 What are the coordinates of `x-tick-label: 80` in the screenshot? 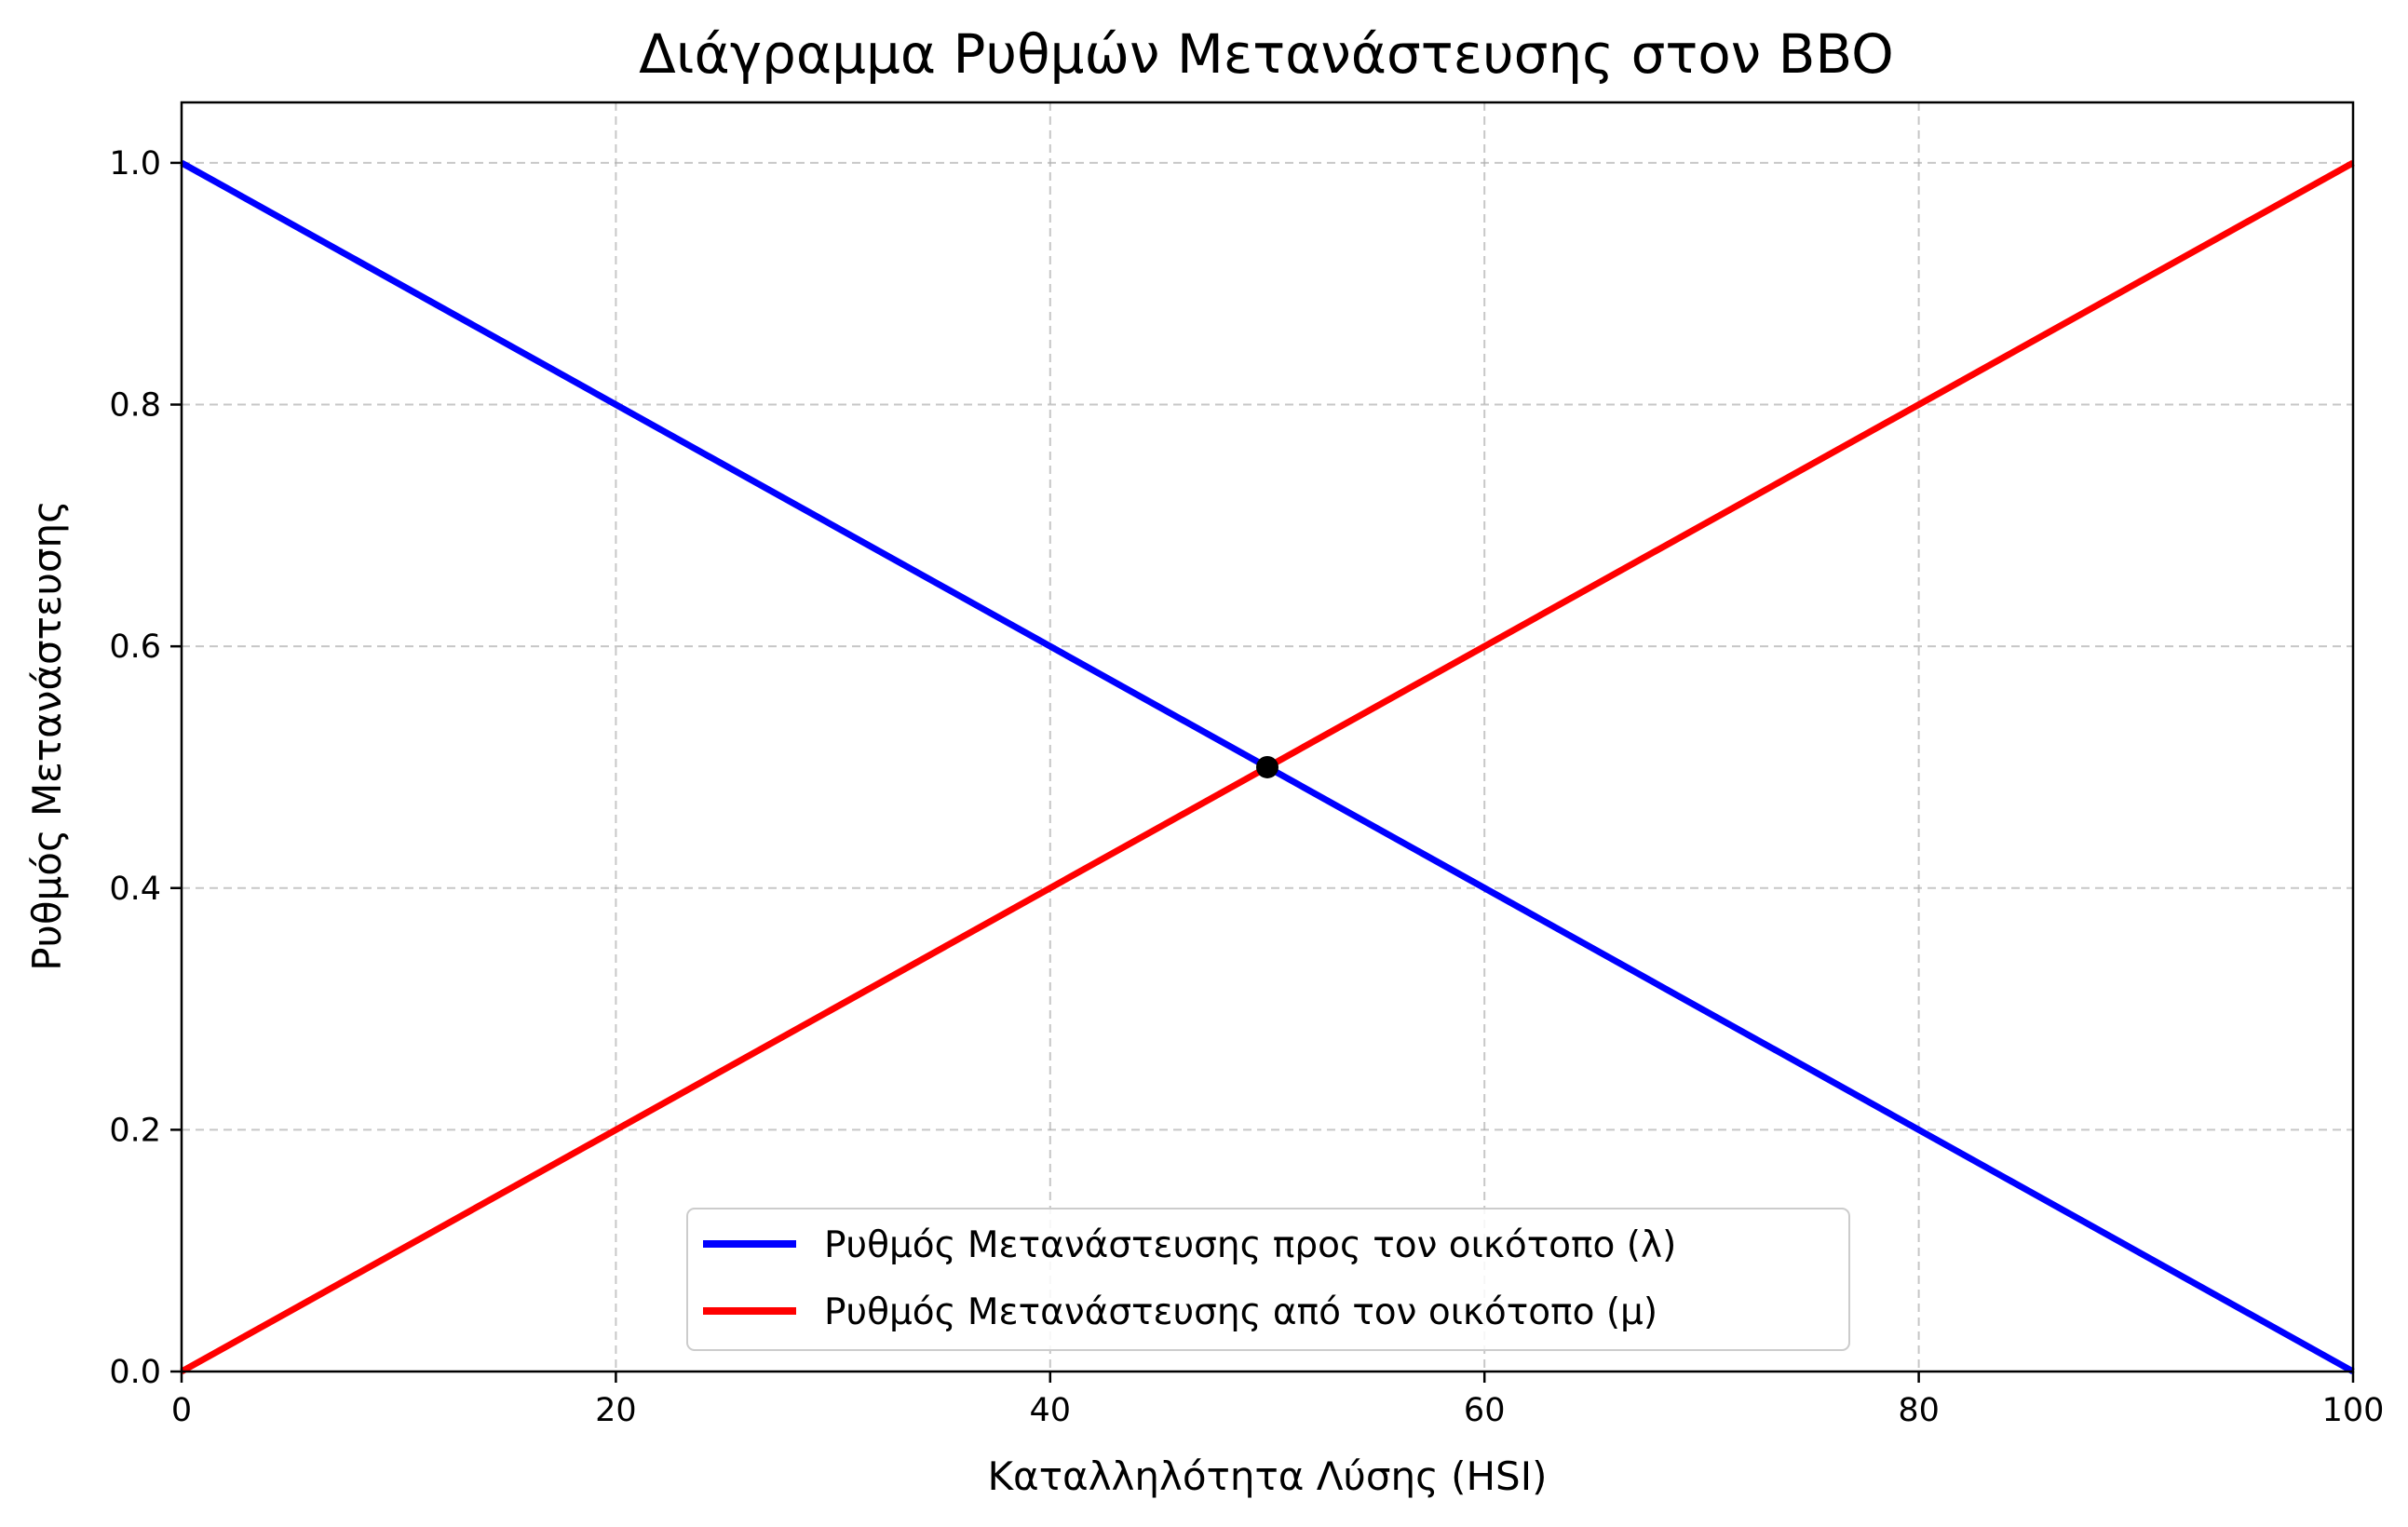 It's located at (1919, 1411).